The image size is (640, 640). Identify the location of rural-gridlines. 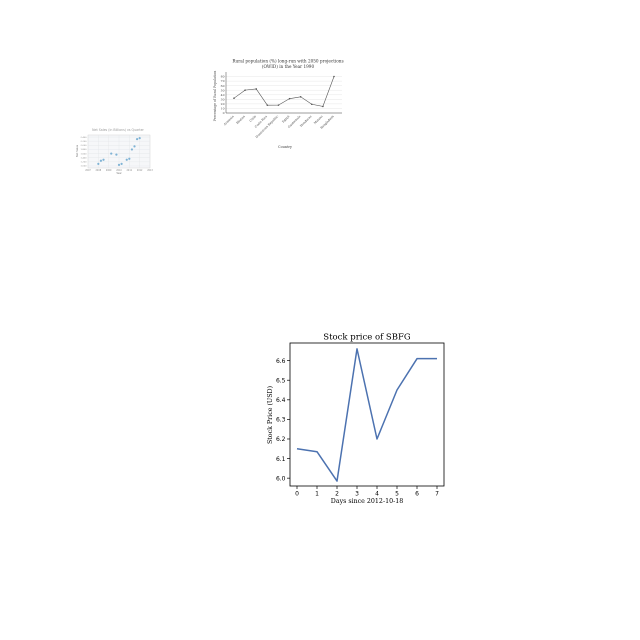
(284, 95).